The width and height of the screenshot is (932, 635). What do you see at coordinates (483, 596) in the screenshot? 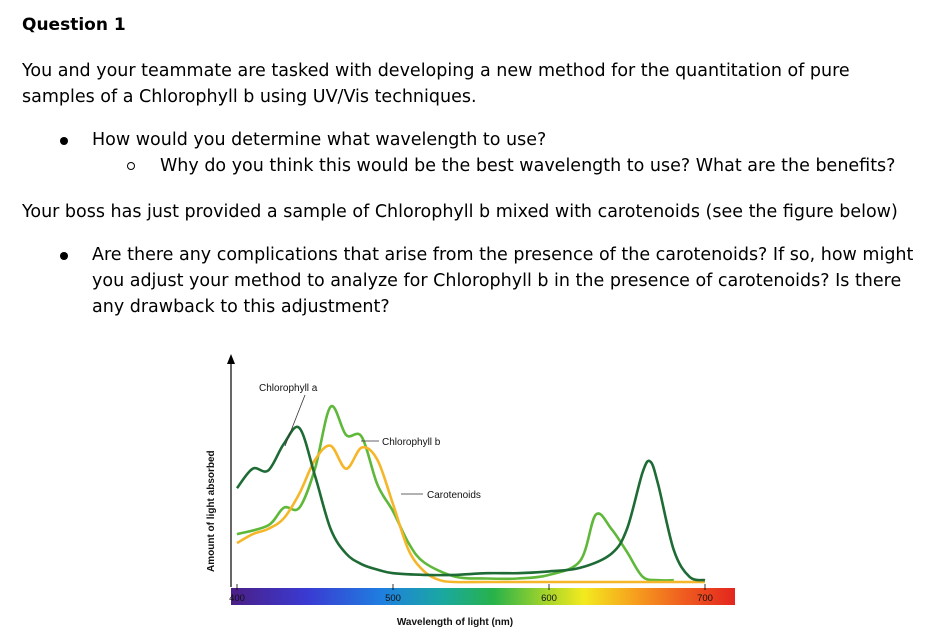
I see `spectrum-bar` at bounding box center [483, 596].